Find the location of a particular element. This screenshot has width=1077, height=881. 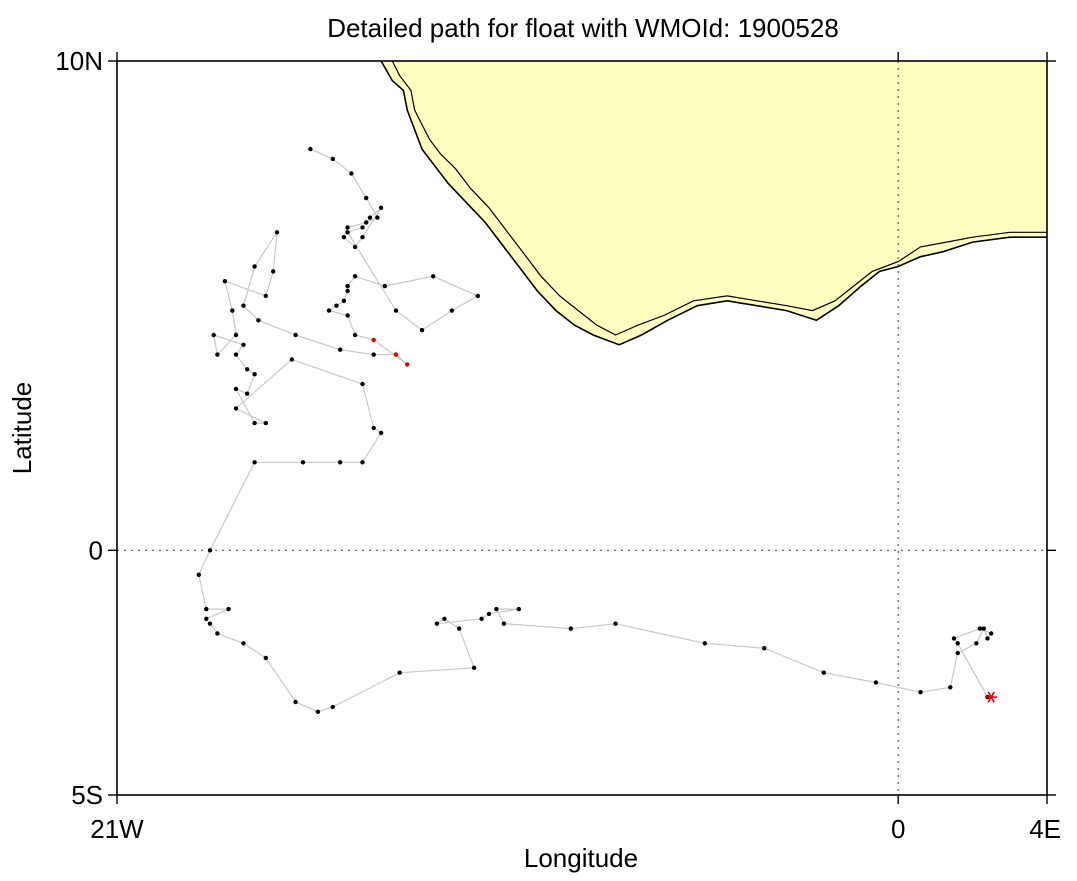

y-axis-label: Latitude is located at coordinates (22, 428).